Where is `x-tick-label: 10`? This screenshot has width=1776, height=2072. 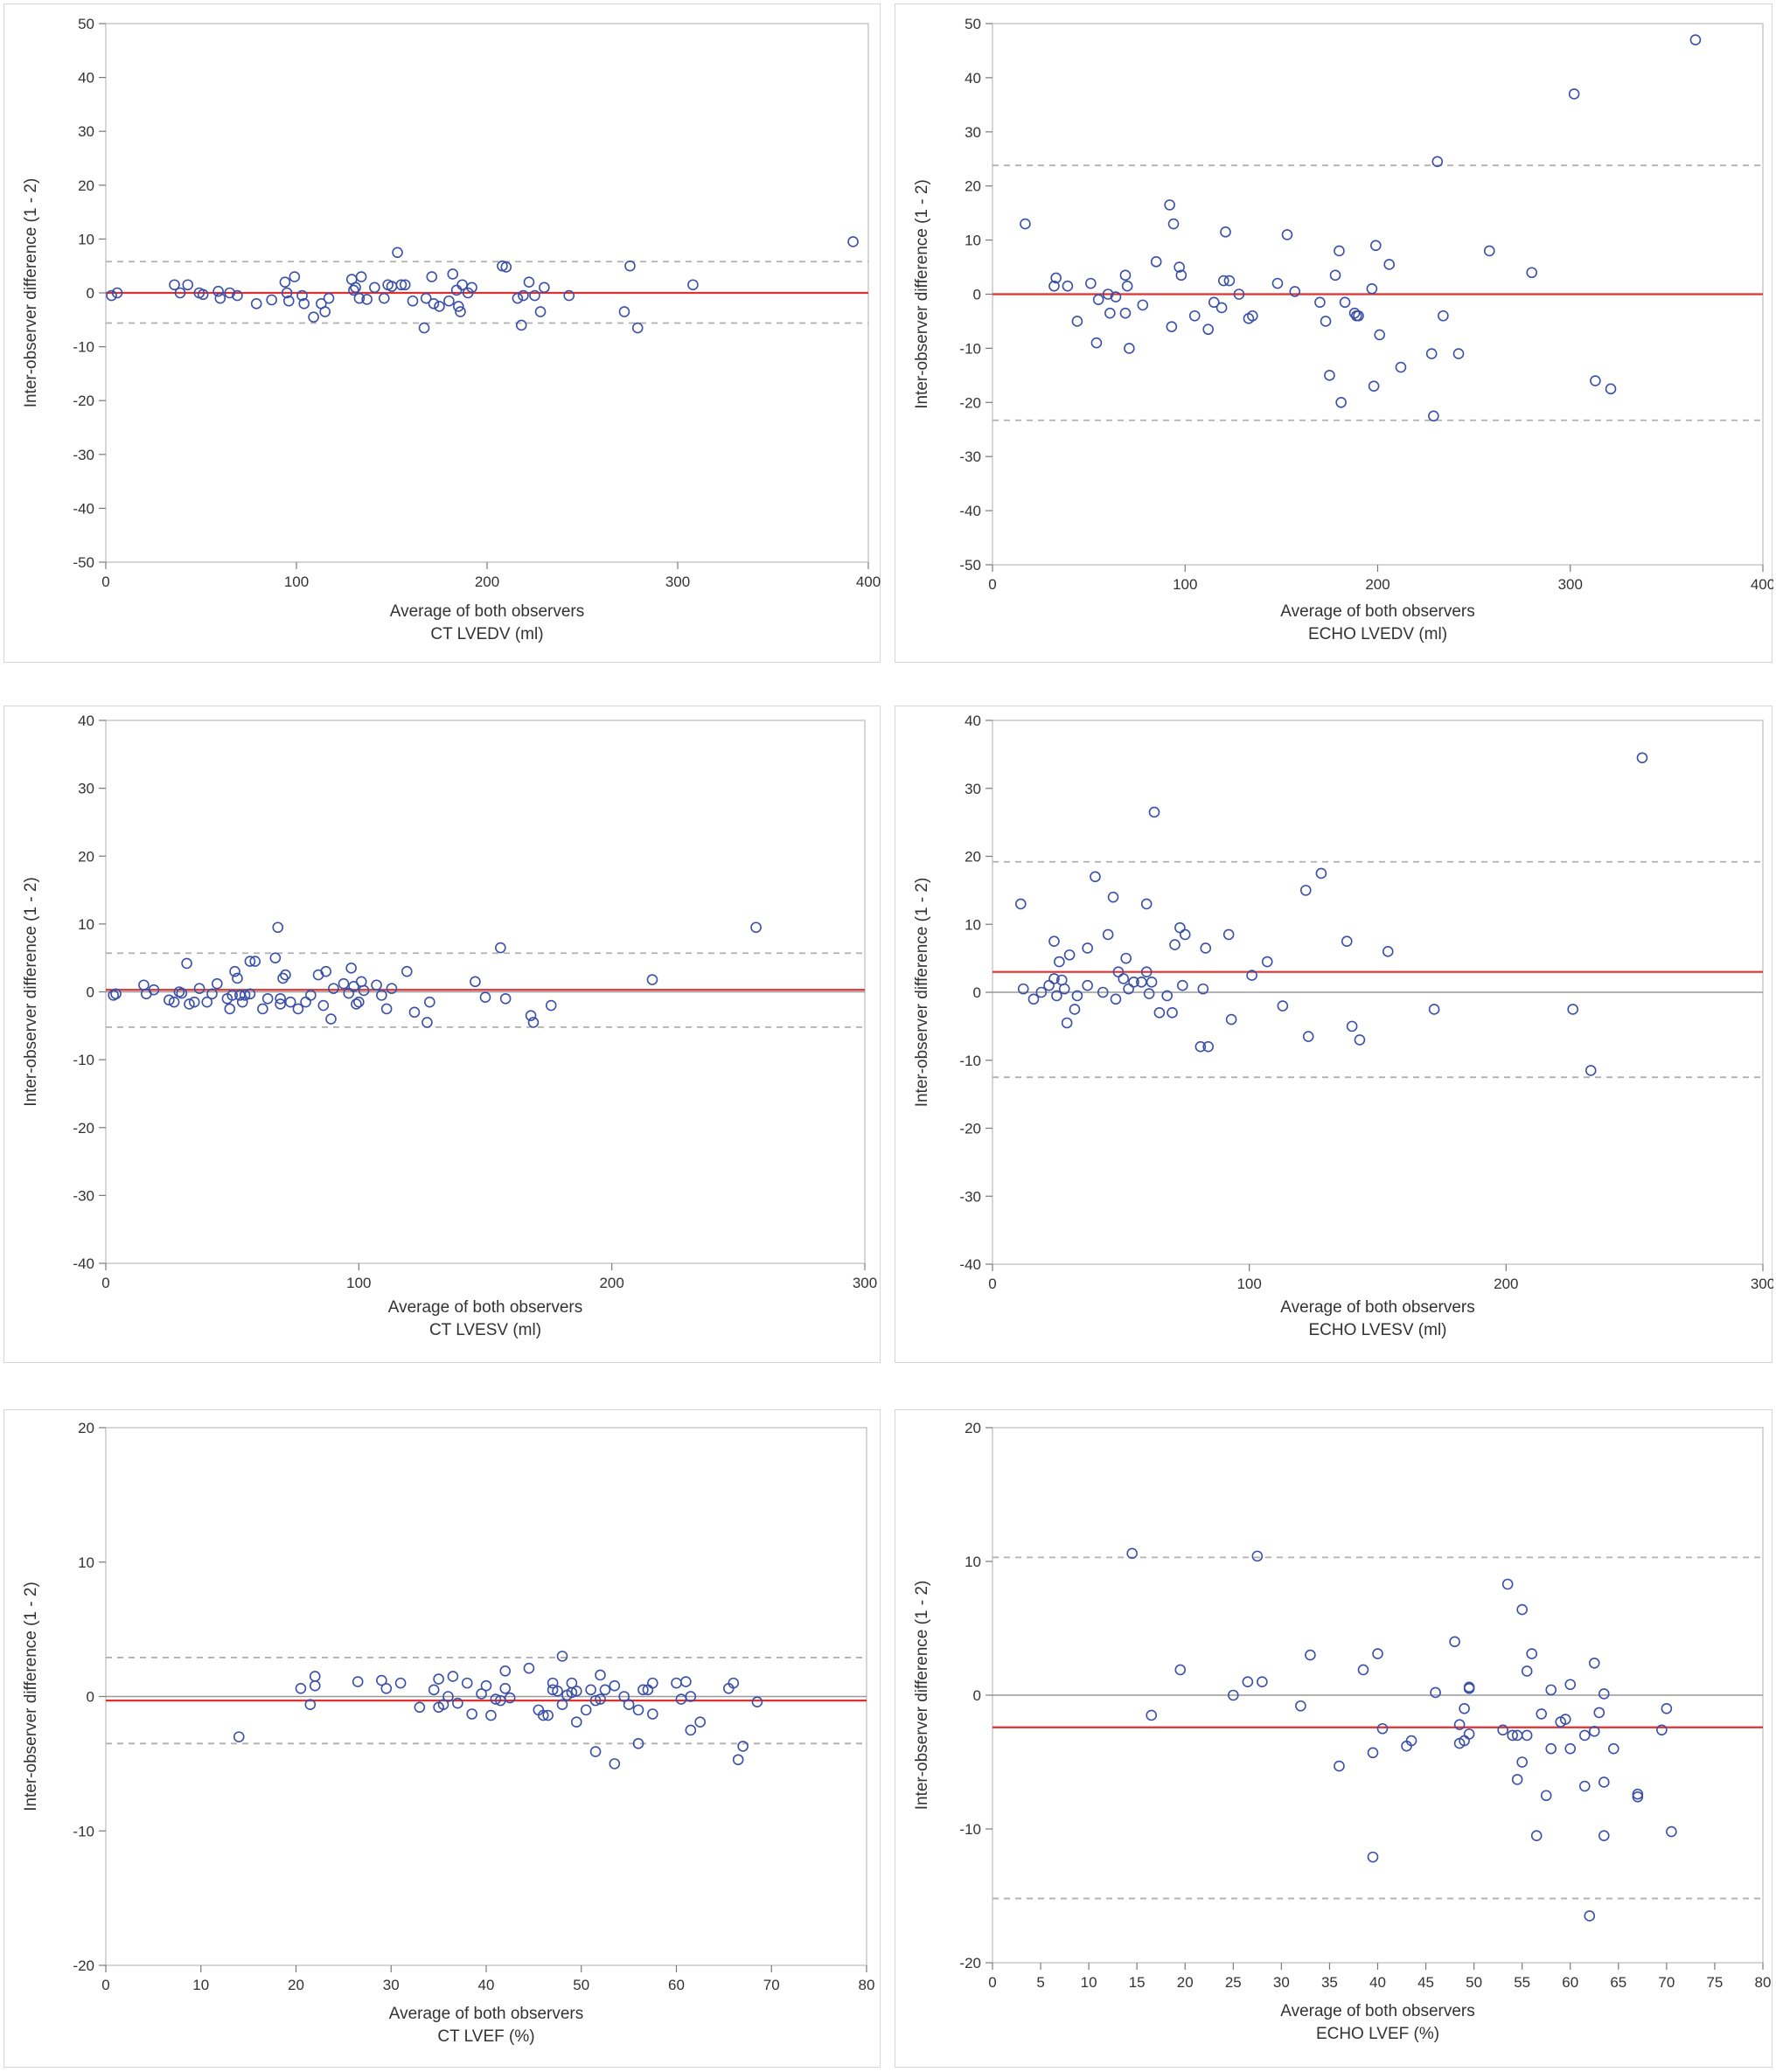 x-tick-label: 10 is located at coordinates (1089, 1983).